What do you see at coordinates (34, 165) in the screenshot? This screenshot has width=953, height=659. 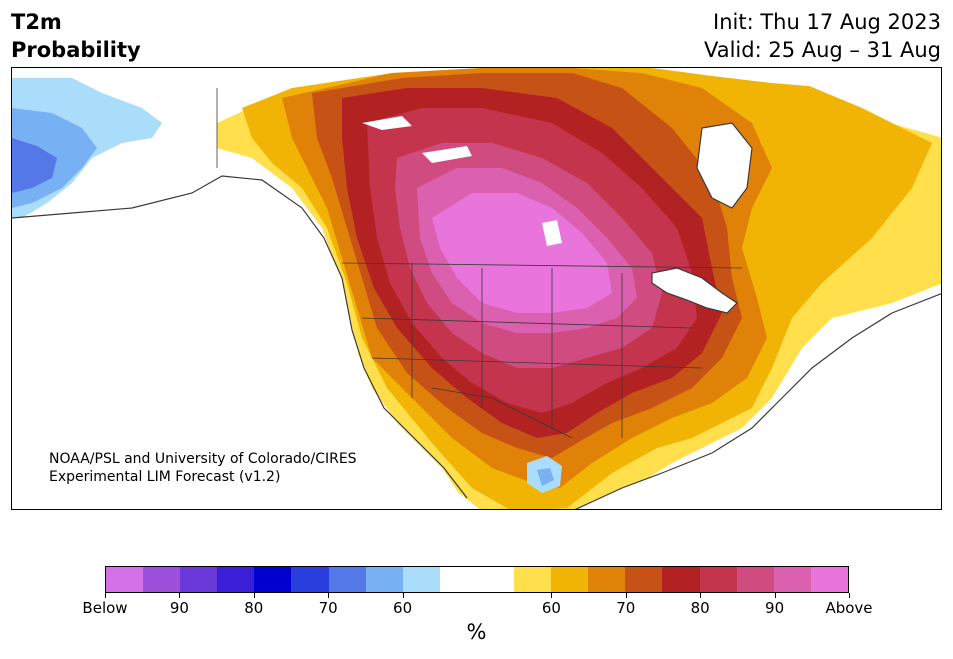 I see `alaska-below-dark` at bounding box center [34, 165].